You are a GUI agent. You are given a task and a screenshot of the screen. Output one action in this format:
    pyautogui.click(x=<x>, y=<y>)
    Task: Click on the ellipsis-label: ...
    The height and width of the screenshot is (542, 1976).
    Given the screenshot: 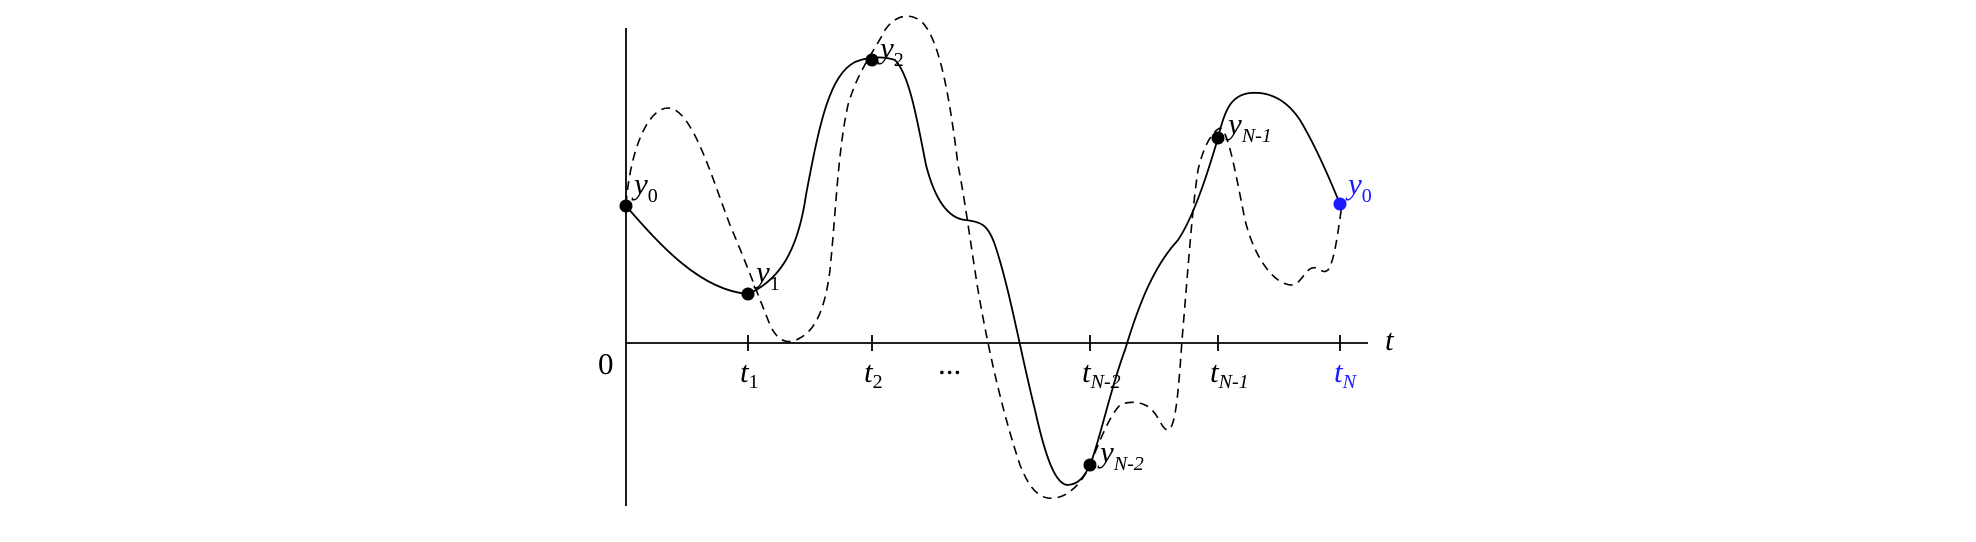 What is the action you would take?
    pyautogui.click(x=949, y=363)
    